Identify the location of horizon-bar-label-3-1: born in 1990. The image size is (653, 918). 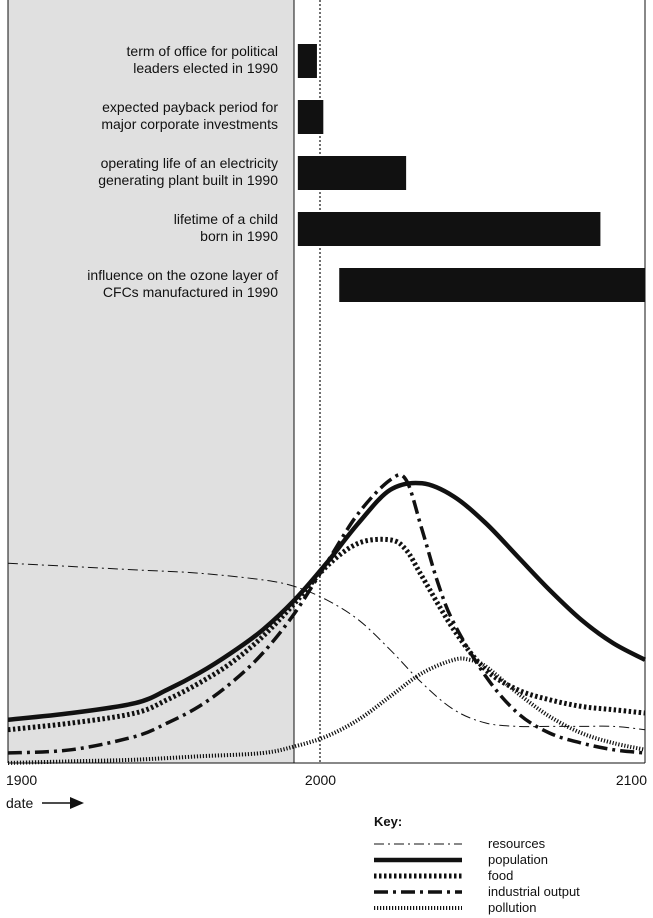
(239, 236).